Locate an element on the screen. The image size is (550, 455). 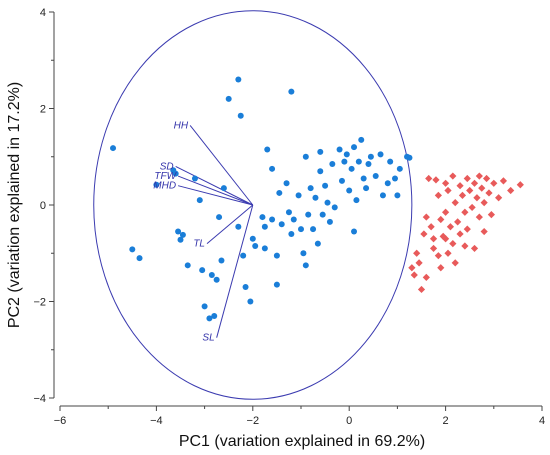
y-tick-label: 2 is located at coordinates (43, 110).